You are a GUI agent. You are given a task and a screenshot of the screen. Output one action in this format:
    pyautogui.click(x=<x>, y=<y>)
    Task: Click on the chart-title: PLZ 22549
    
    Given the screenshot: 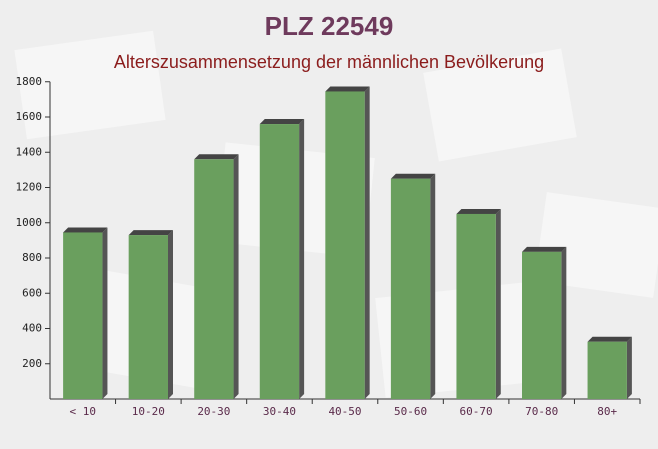 What is the action you would take?
    pyautogui.click(x=329, y=26)
    